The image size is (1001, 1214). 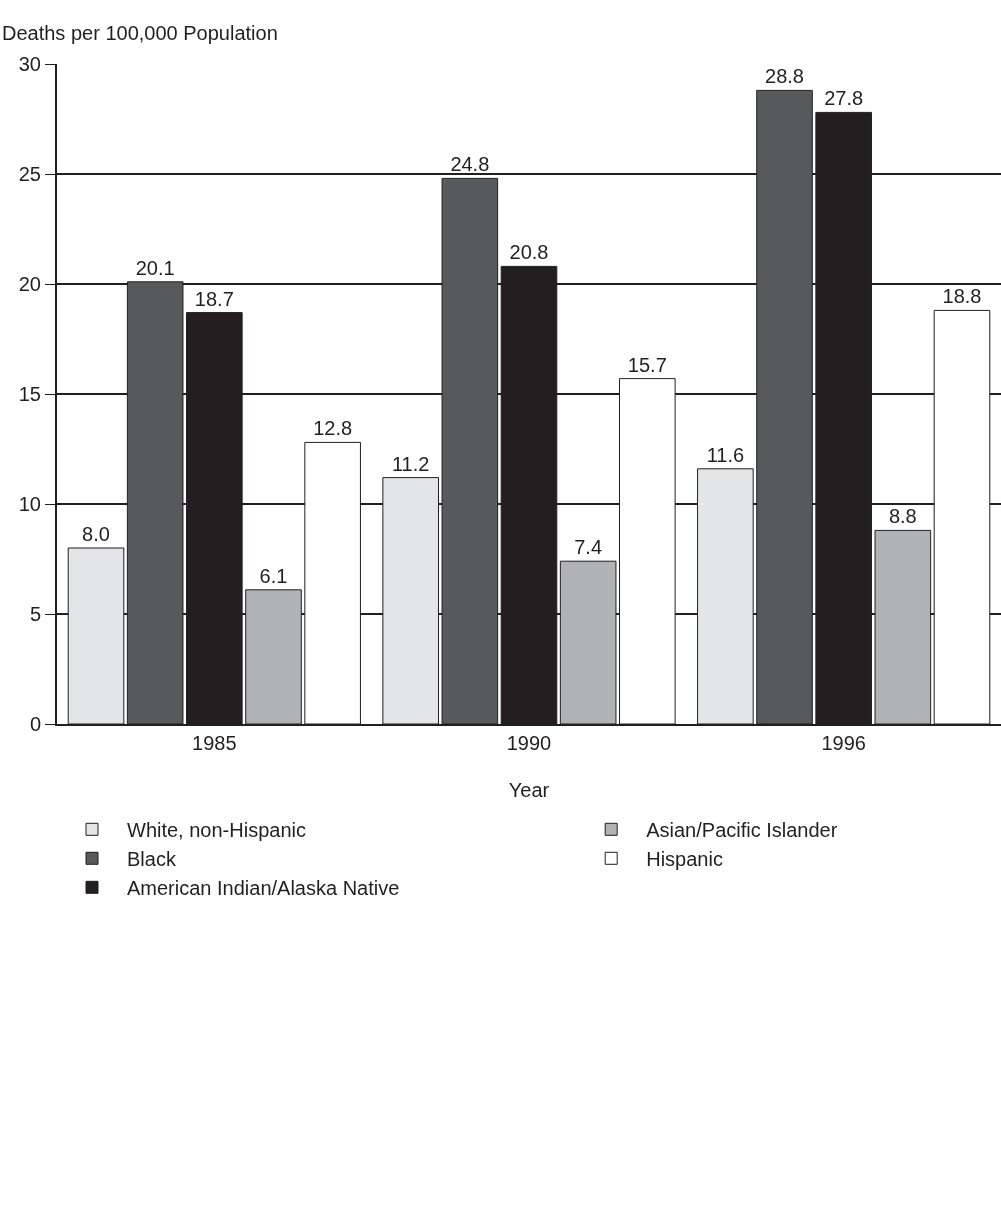 What do you see at coordinates (29, 284) in the screenshot?
I see `y-tick-label: 20` at bounding box center [29, 284].